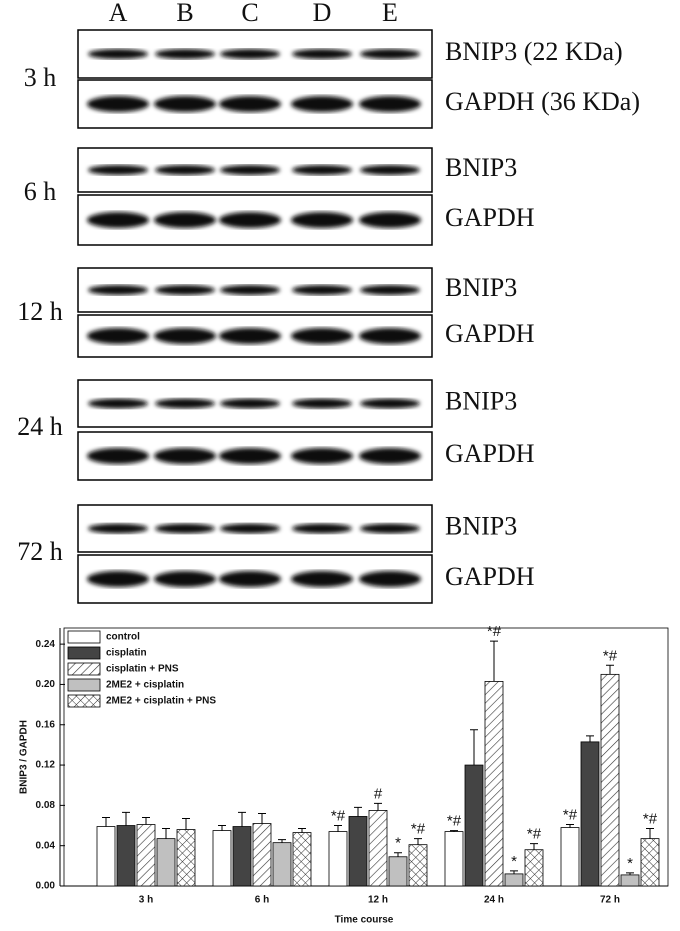  I want to click on protein-label: BNIP3, so click(481, 167).